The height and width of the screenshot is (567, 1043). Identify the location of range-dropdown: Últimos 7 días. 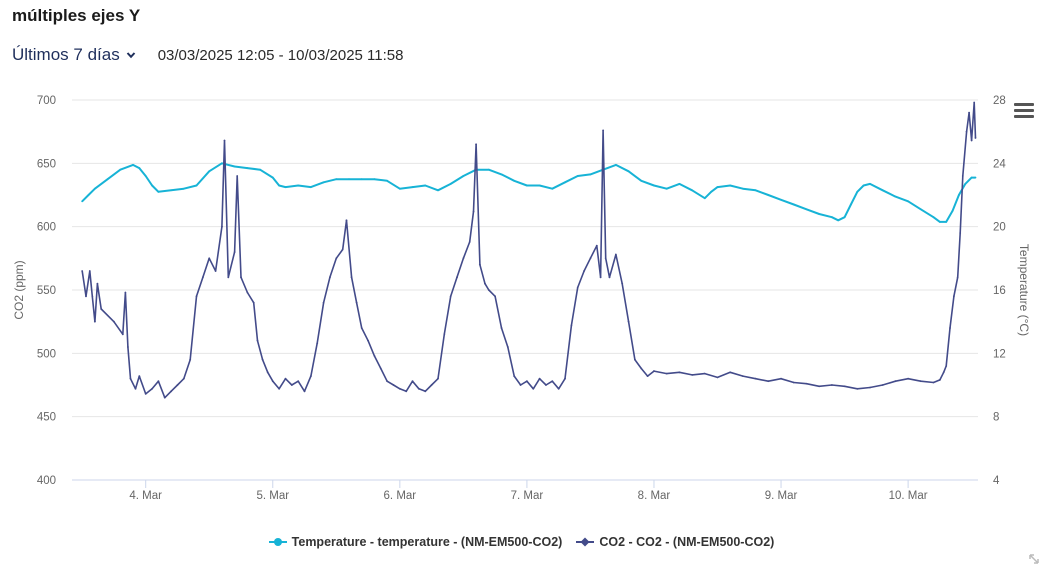
(74, 55).